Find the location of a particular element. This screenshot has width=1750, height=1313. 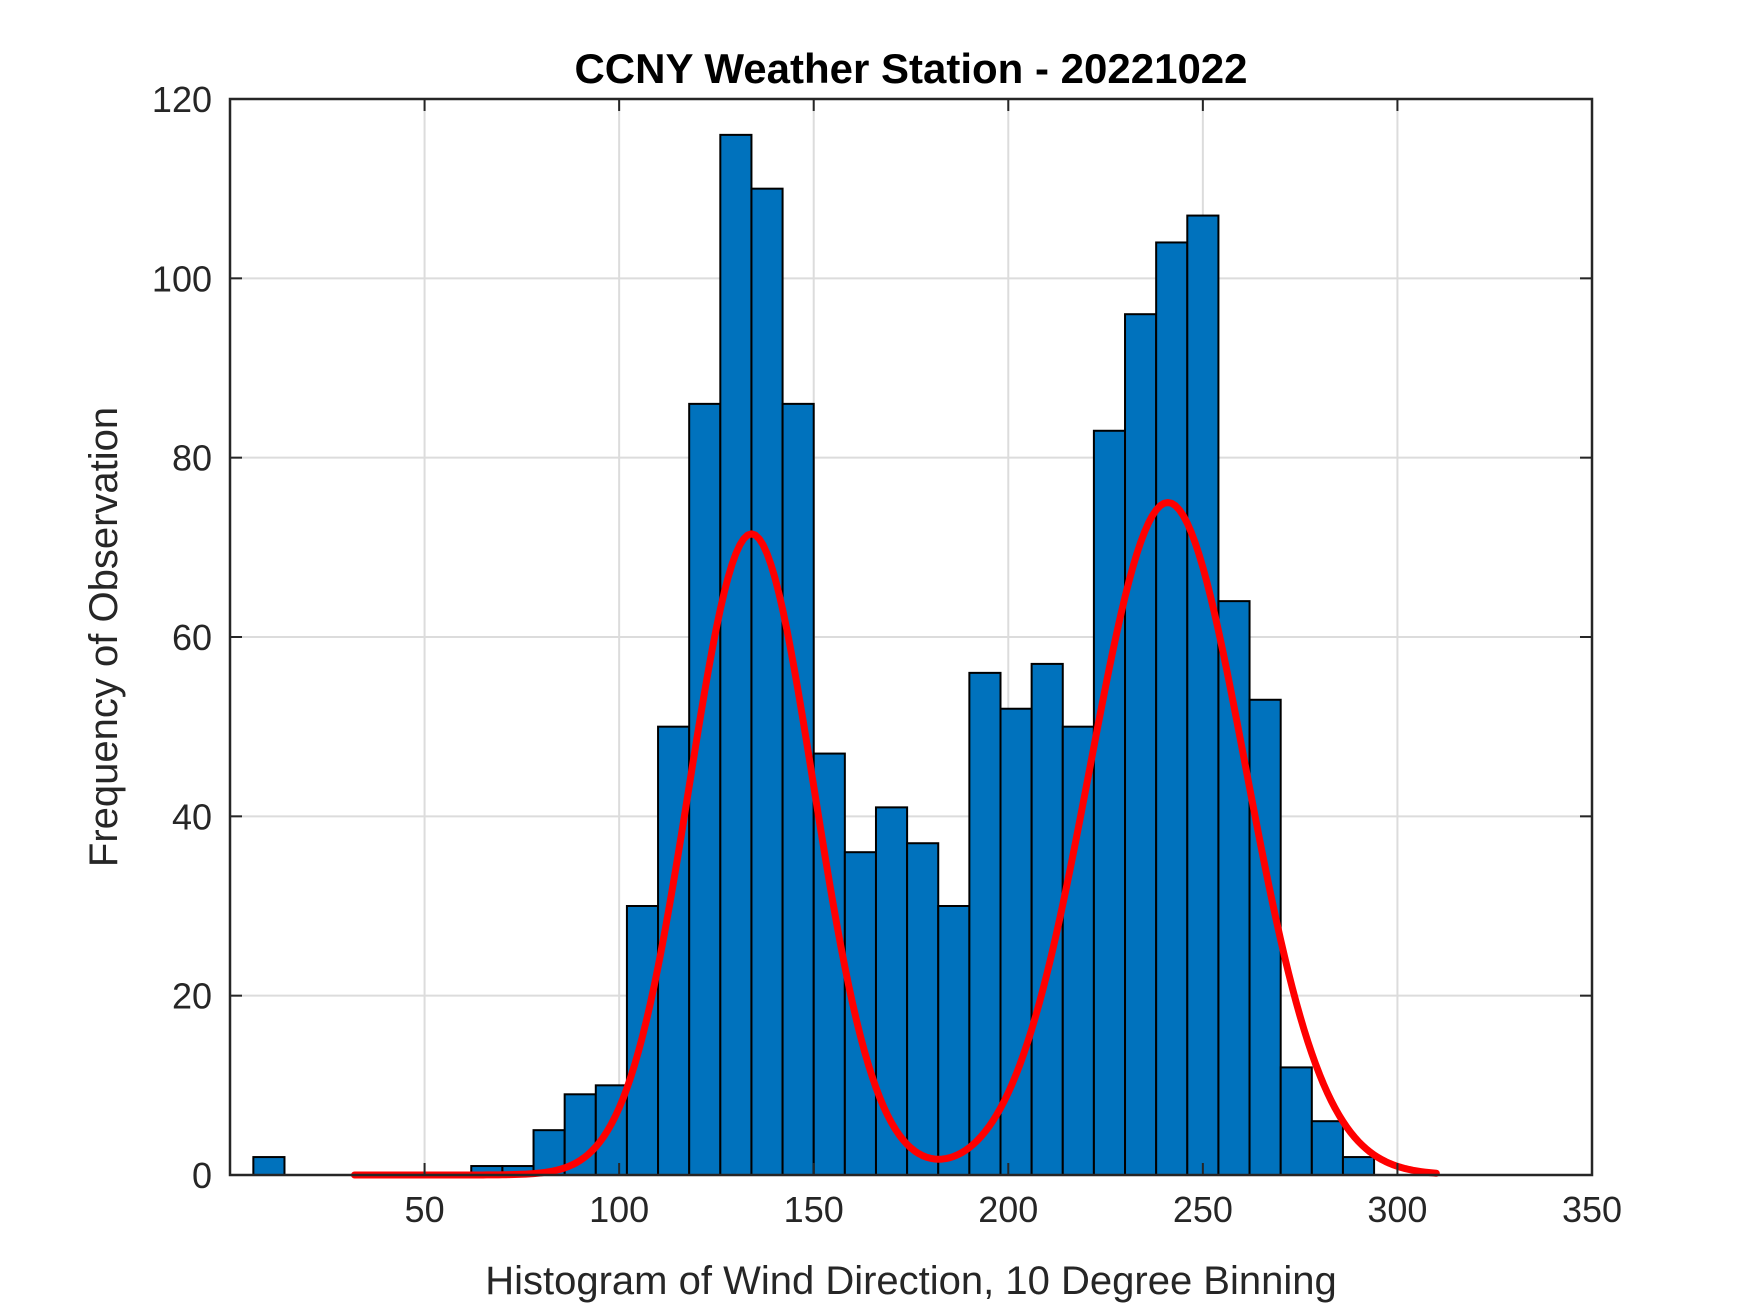

x-tick-label: 200 is located at coordinates (1008, 1209).